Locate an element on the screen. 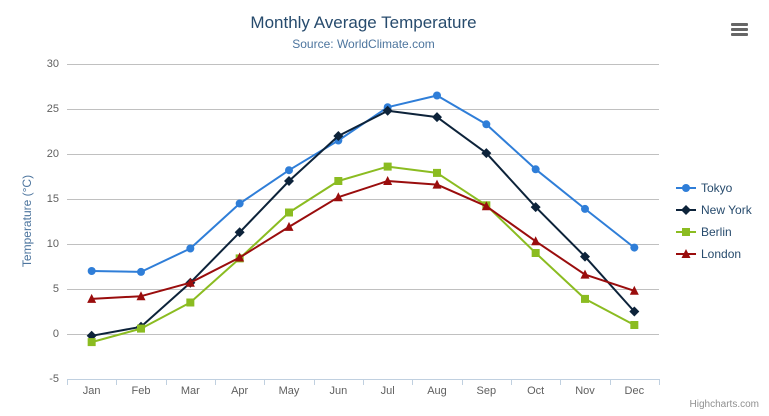  legend-item-berlin: Berlin is located at coordinates (714, 232).